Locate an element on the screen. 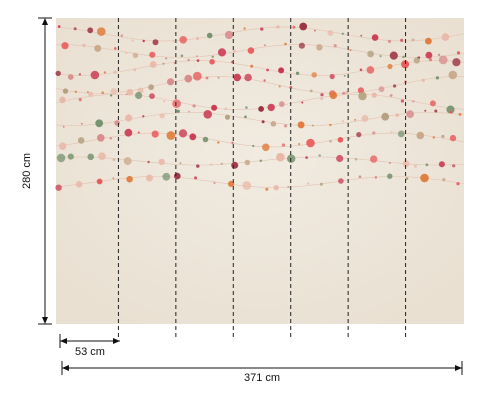 The width and height of the screenshot is (500, 400). height-dimension: 280 cm is located at coordinates (36, 171).